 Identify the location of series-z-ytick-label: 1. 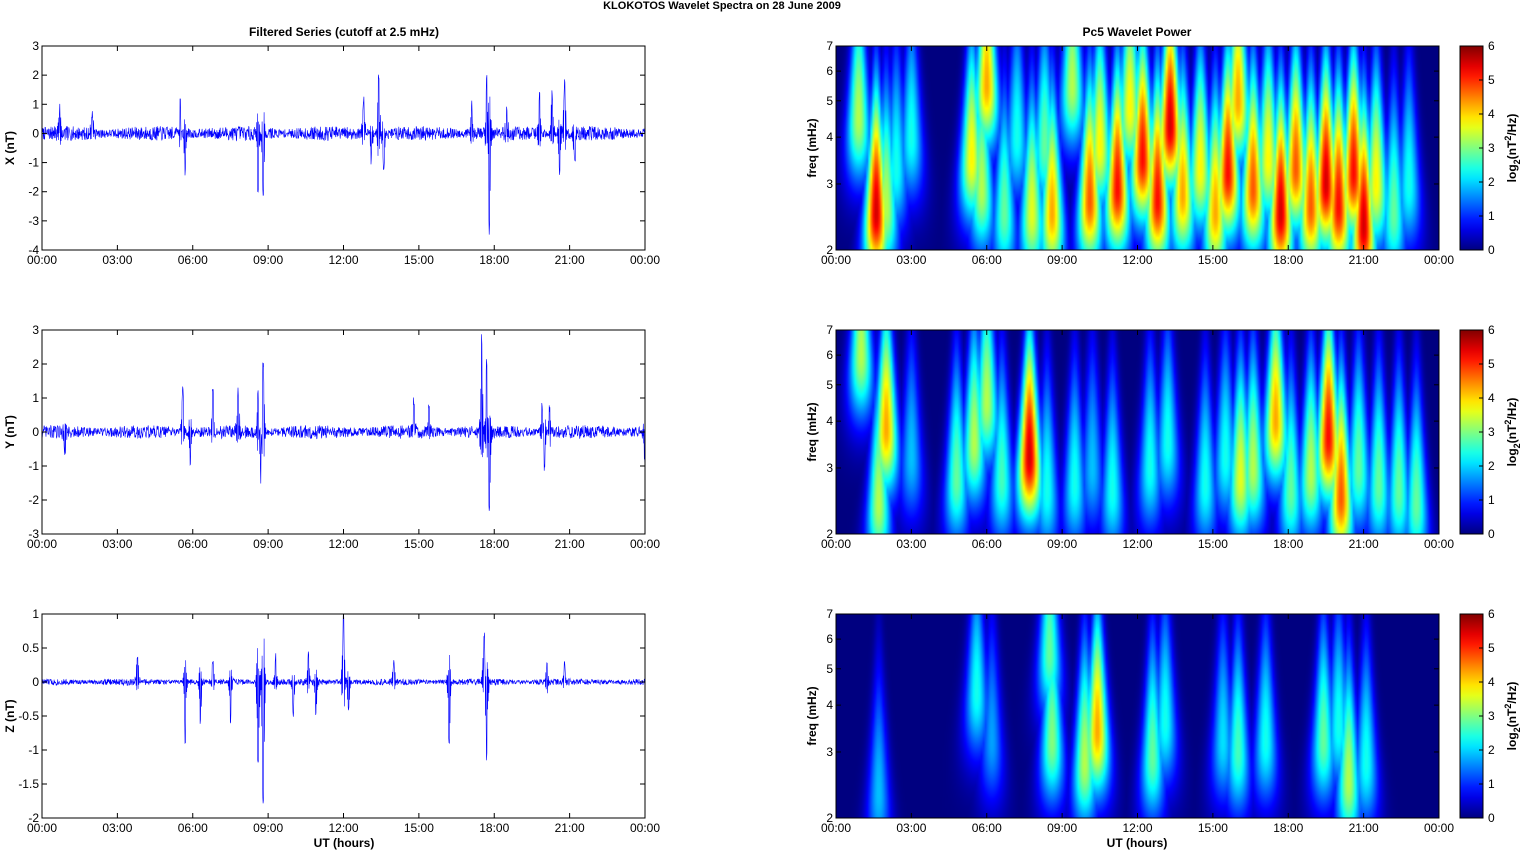
(35, 614).